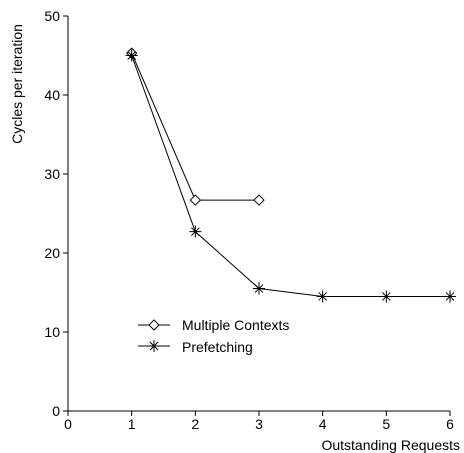  Describe the element at coordinates (195, 126) in the screenshot. I see `series-line-multiple-contexts` at that location.